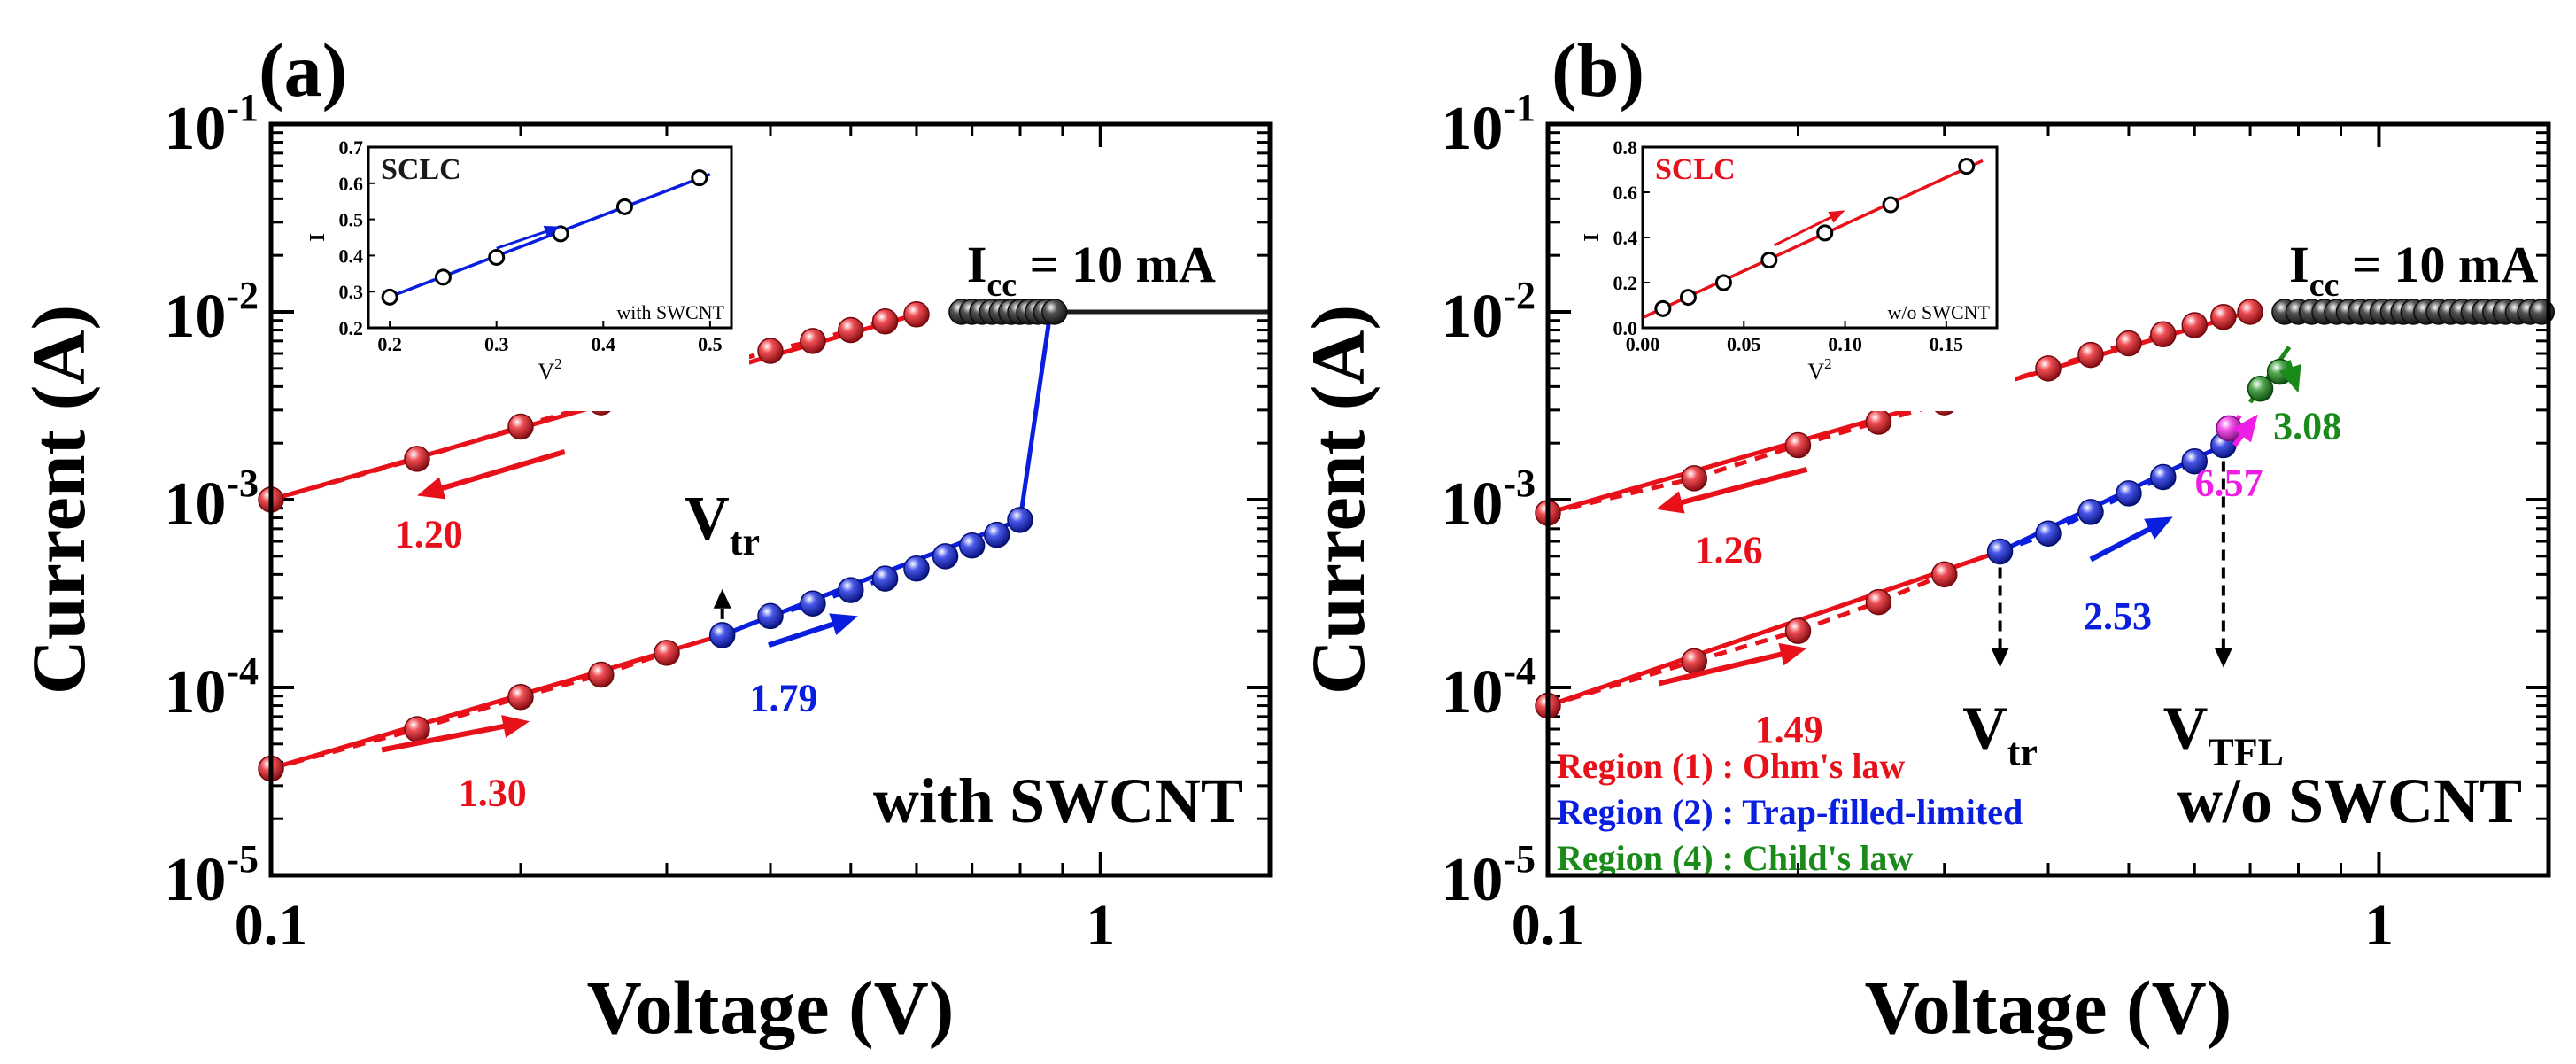 The height and width of the screenshot is (1064, 2576). Describe the element at coordinates (351, 220) in the screenshot. I see `inset-y-tick-label: 0.5` at that location.